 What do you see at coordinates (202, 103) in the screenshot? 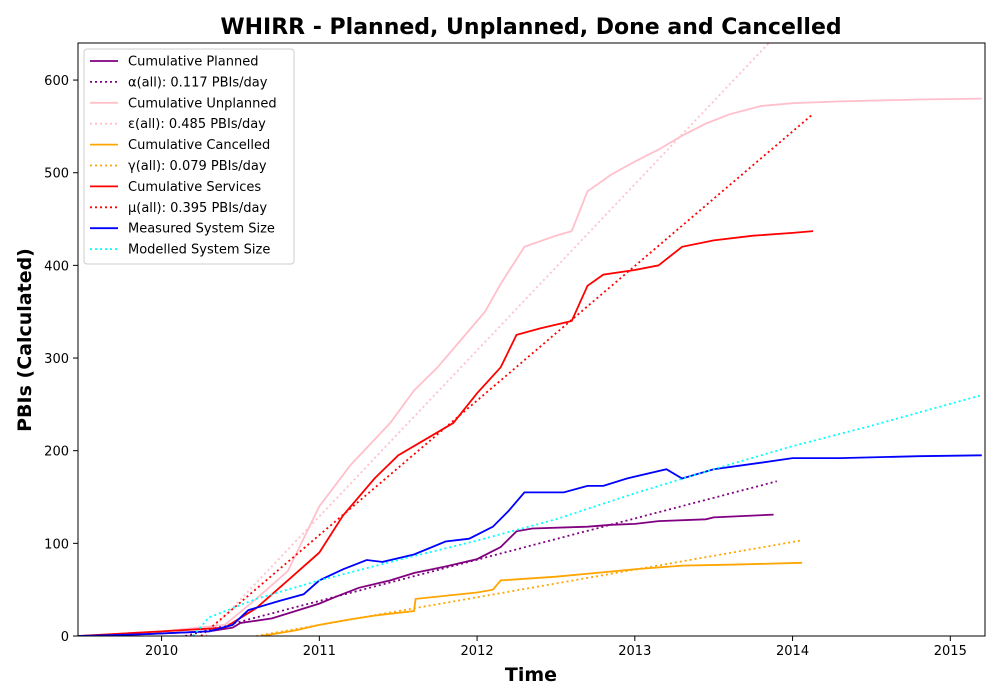
I see `legend-entry: Cumulative Unplanned` at bounding box center [202, 103].